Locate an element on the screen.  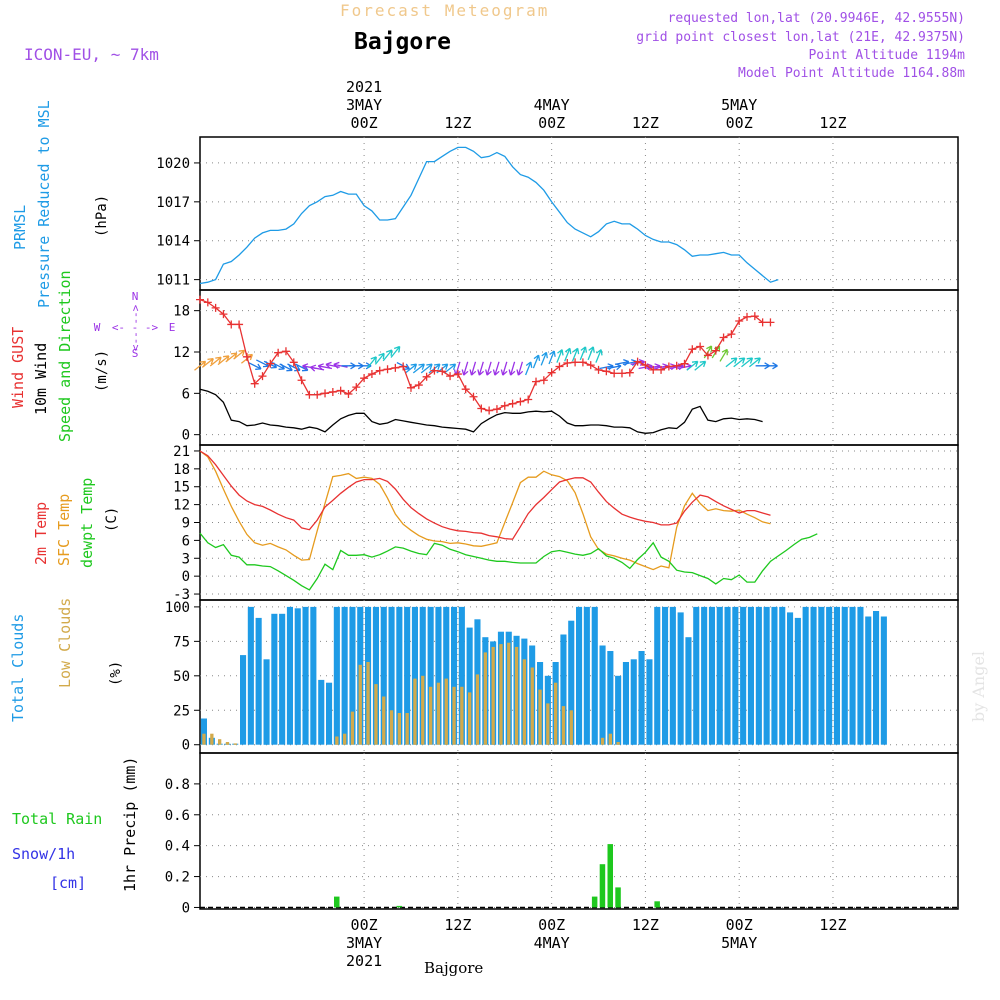
sfc-temp-line is located at coordinates (485, 510).